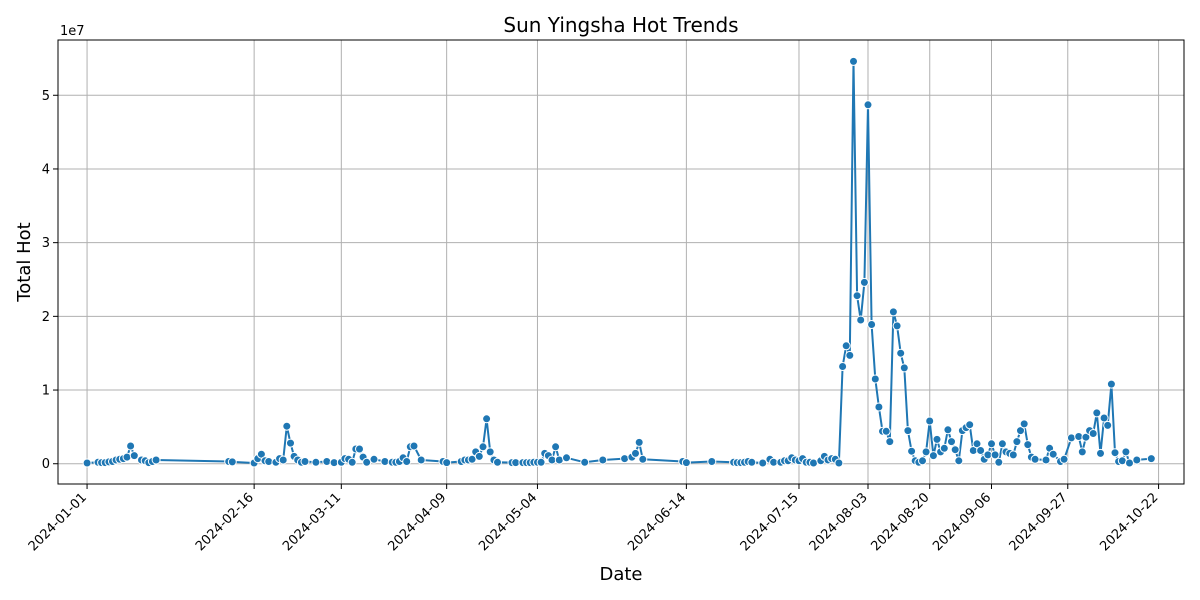 Image resolution: width=1200 pixels, height=600 pixels. I want to click on y-axis-ticks: 0 1 2 3 4 5, so click(50, 280).